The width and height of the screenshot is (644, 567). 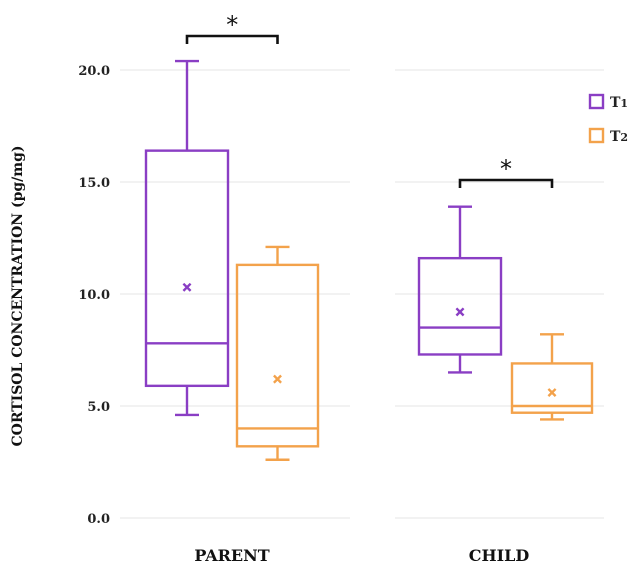 I want to click on y-tick-label: 20.0, so click(x=94, y=71).